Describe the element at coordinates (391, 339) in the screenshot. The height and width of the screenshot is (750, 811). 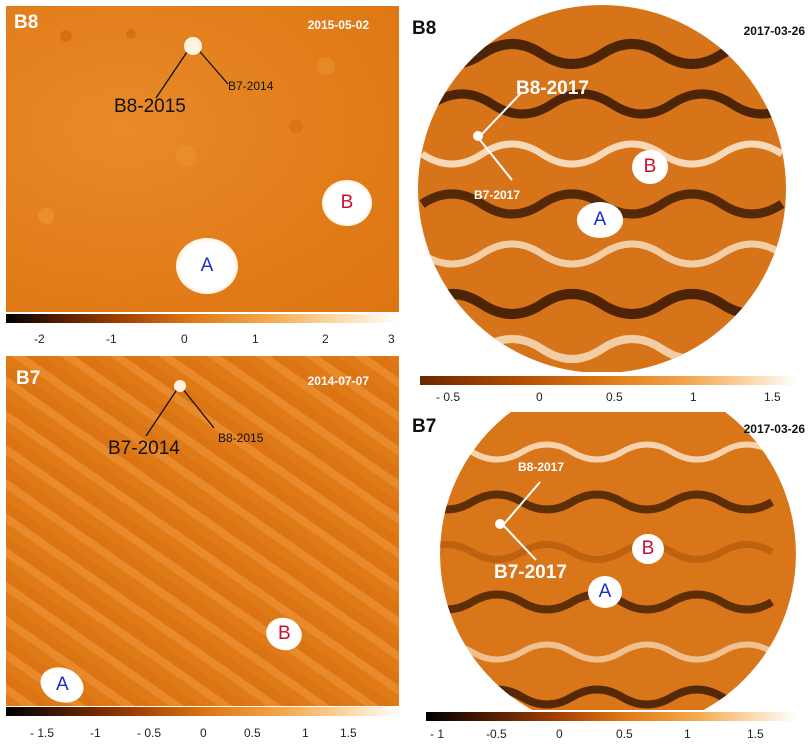
I see `tick: 3` at that location.